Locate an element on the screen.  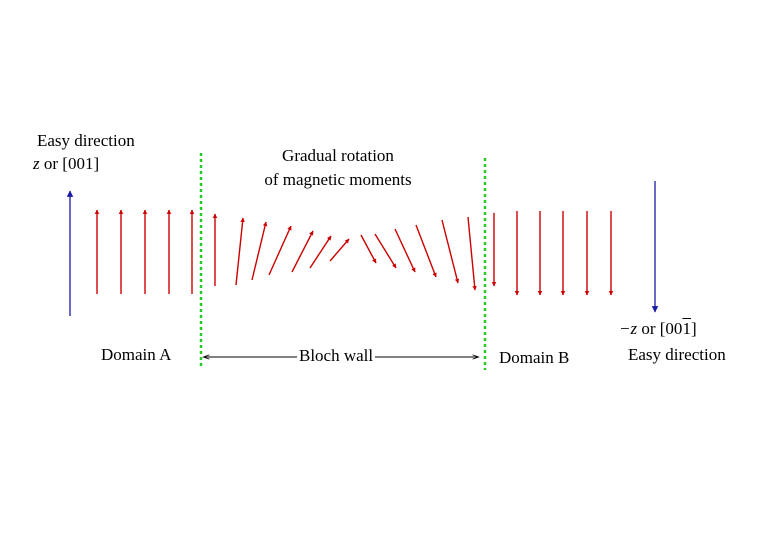
bloch-wall-label: Bloch wall is located at coordinates (336, 356).